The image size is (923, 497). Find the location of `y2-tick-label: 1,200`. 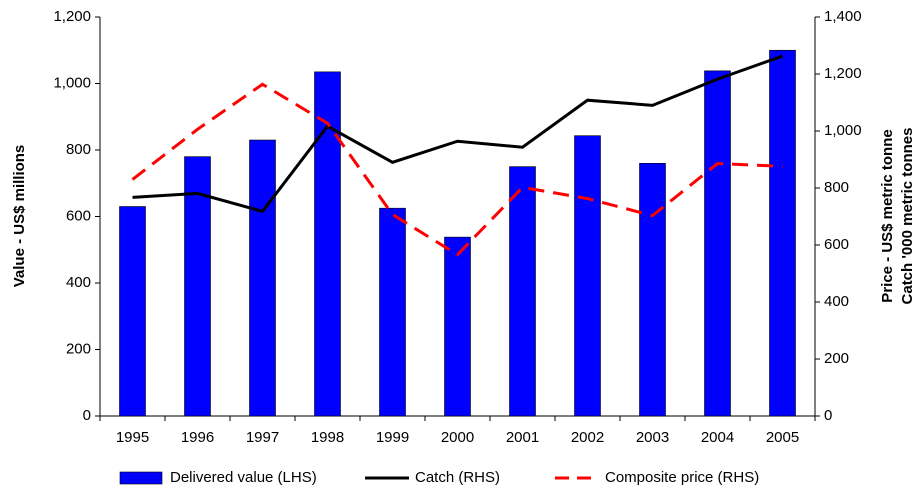

y2-tick-label: 1,200 is located at coordinates (843, 73).